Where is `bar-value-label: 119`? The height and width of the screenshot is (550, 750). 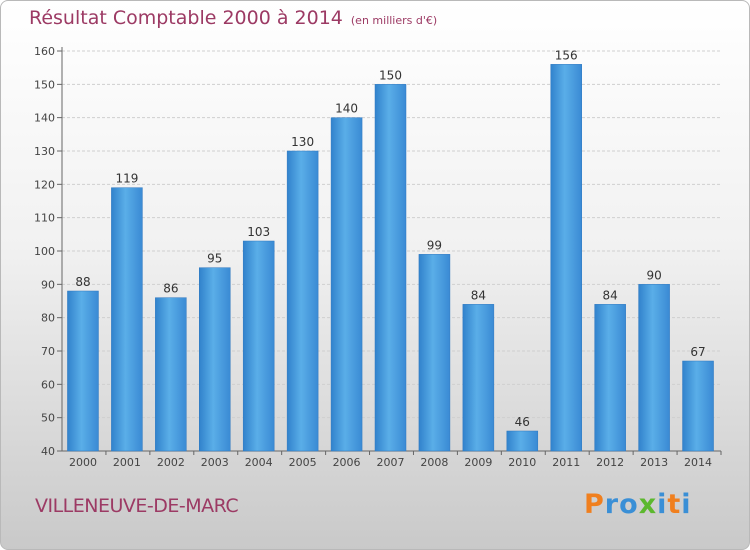 bar-value-label: 119 is located at coordinates (126, 179).